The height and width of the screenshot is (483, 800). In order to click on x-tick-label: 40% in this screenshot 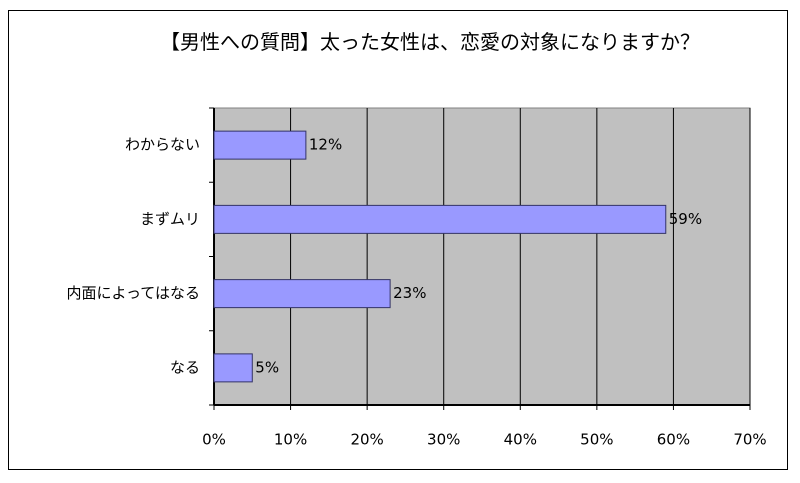, I will do `click(520, 440)`.